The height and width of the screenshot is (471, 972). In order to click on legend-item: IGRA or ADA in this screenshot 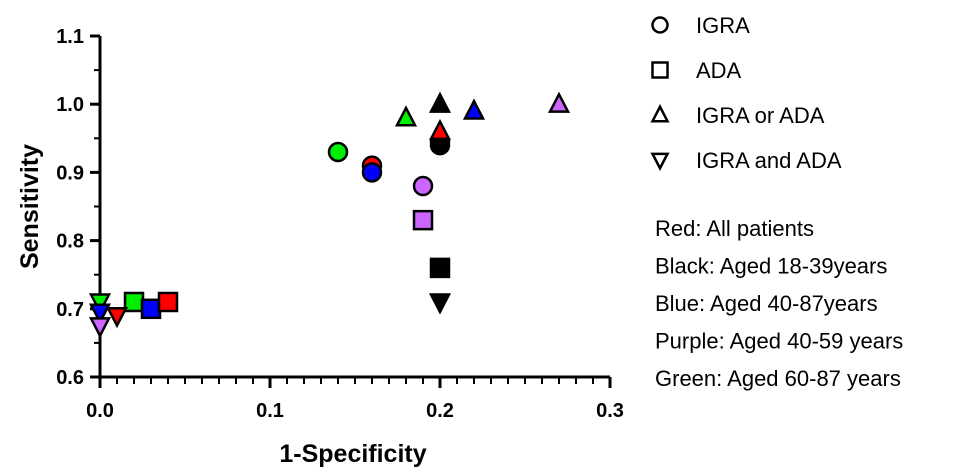, I will do `click(737, 115)`.